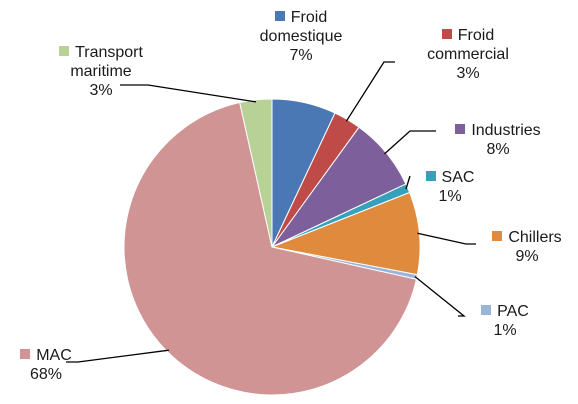 This screenshot has width=578, height=404. What do you see at coordinates (188, 93) in the screenshot?
I see `leader-line-transport-maritime` at bounding box center [188, 93].